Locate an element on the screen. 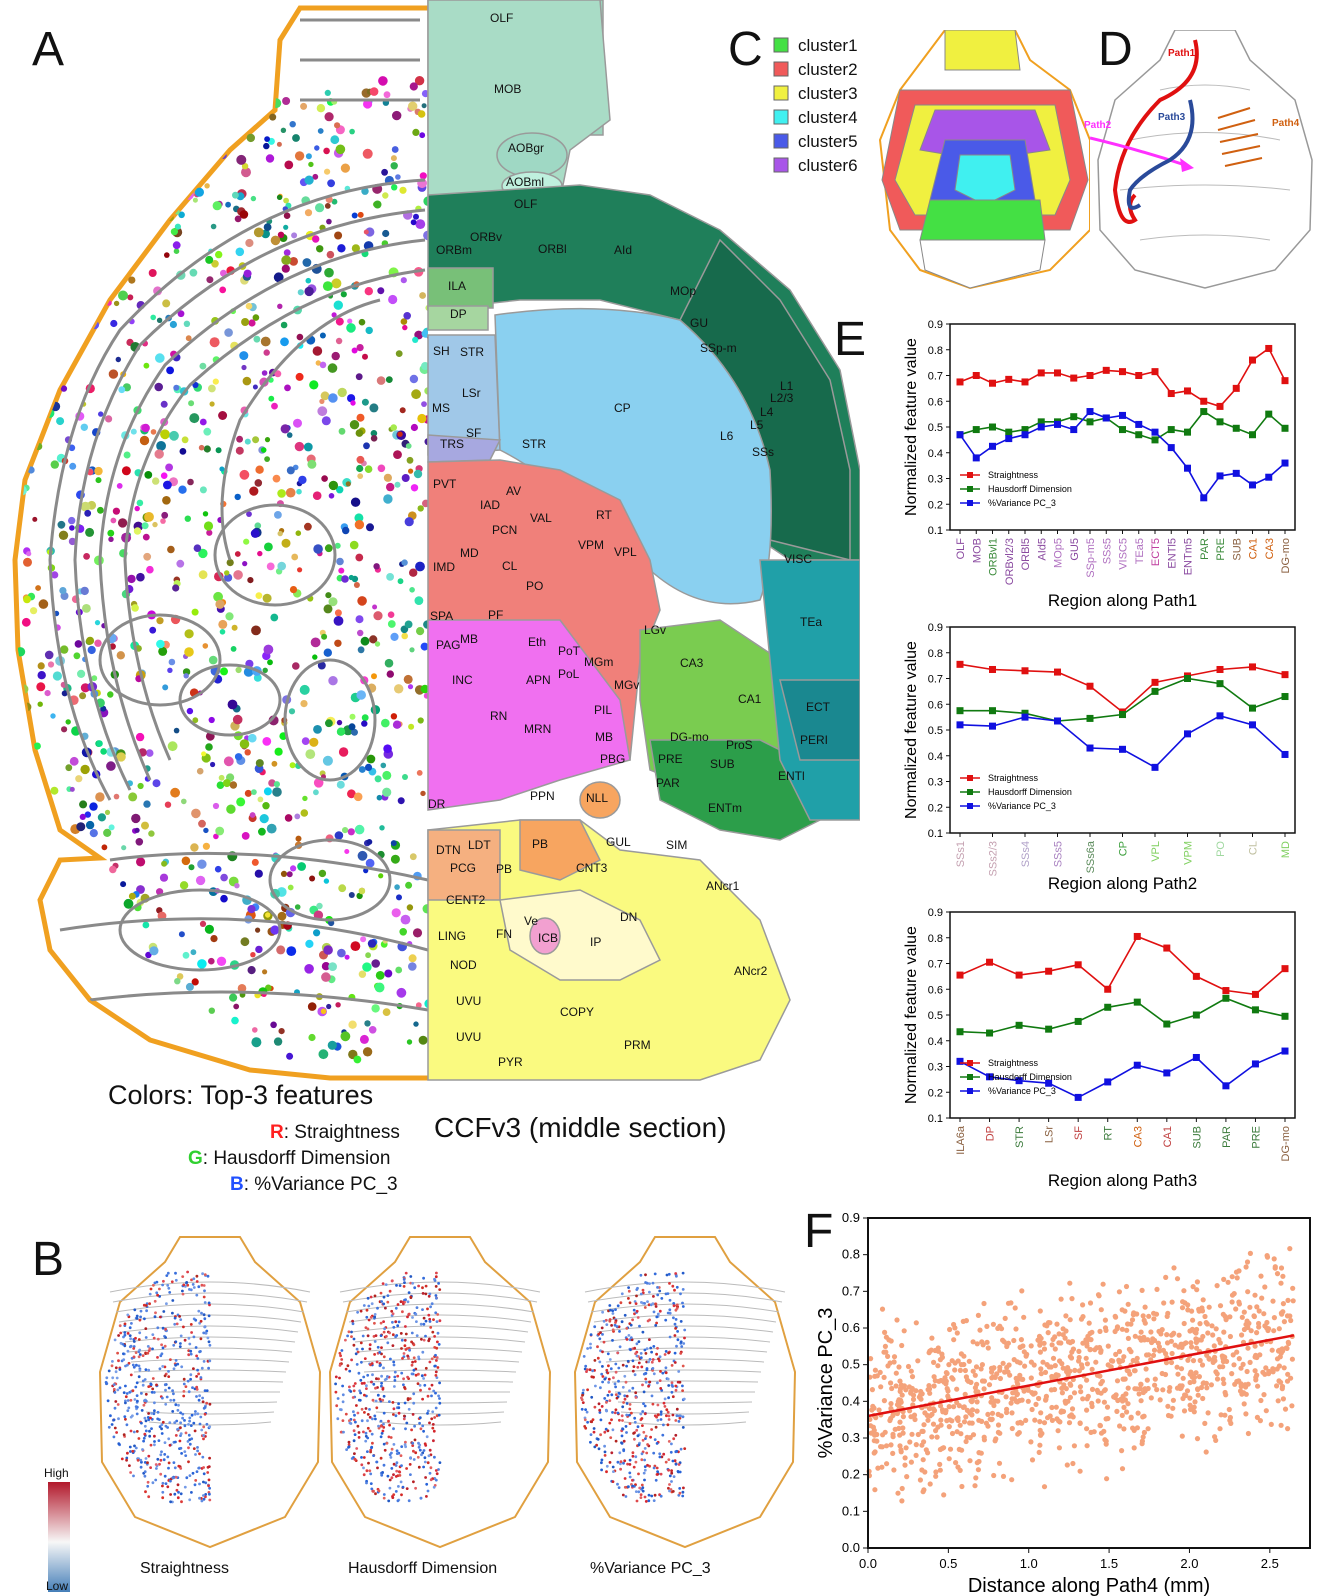 The width and height of the screenshot is (1324, 1596). path1-line is located at coordinates (1155, 131).